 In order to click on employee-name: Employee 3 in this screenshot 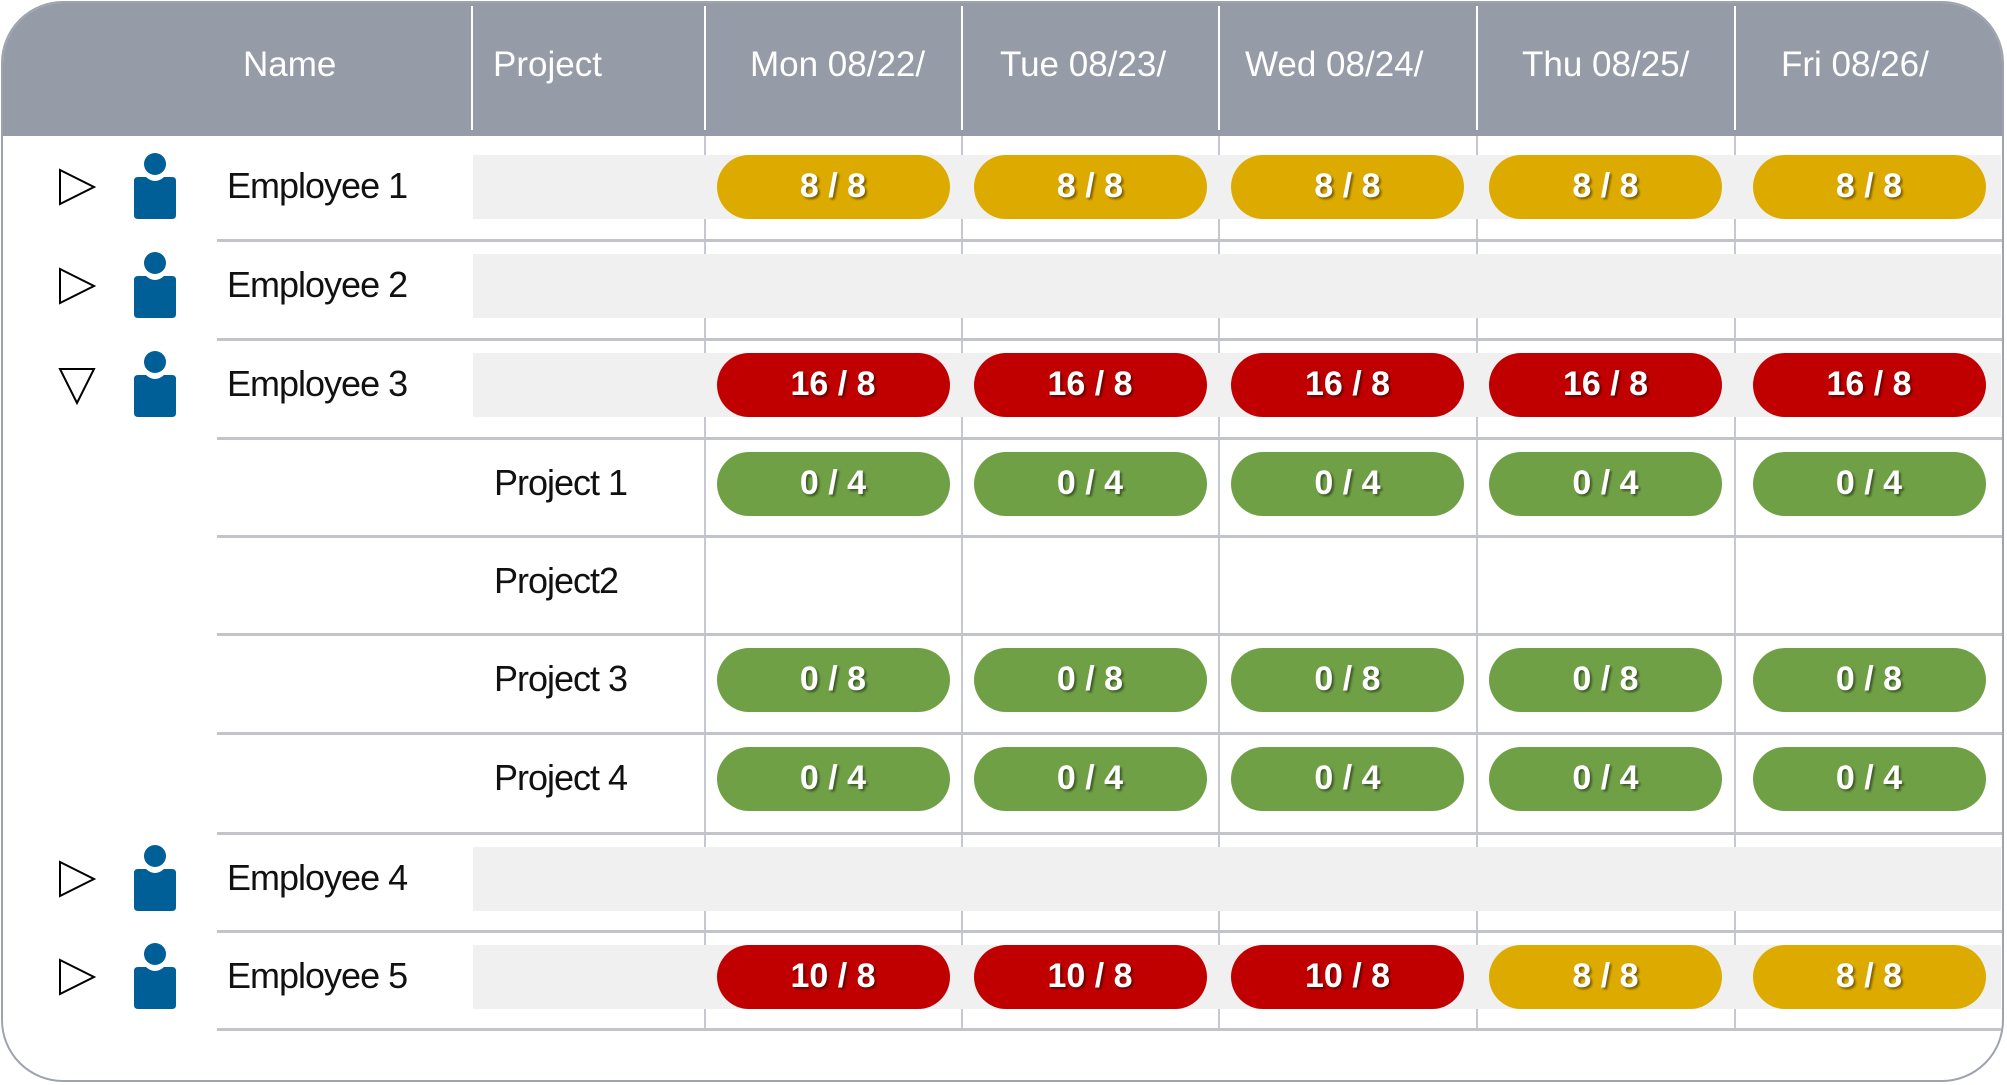, I will do `click(317, 383)`.